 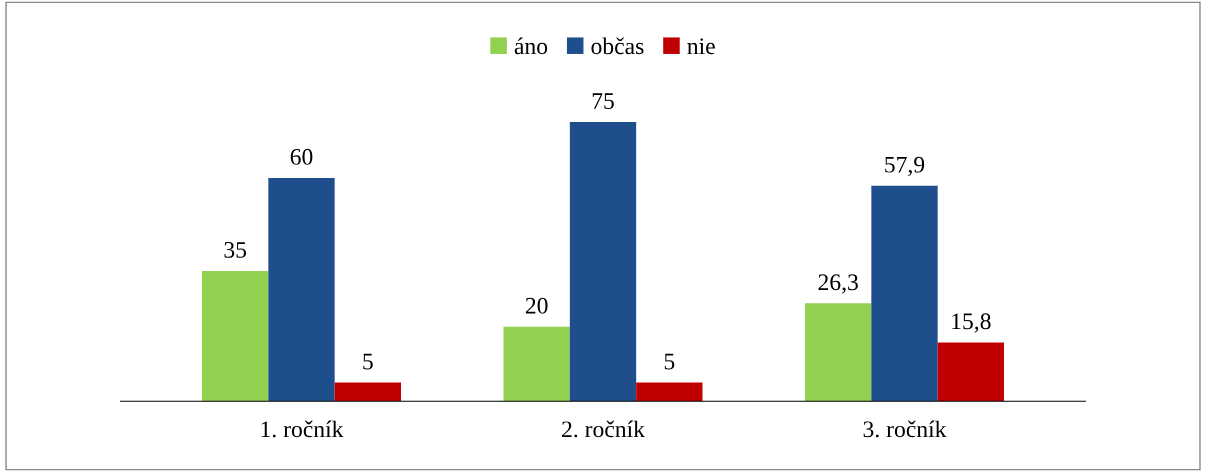 I want to click on data-label: 60, so click(x=301, y=156).